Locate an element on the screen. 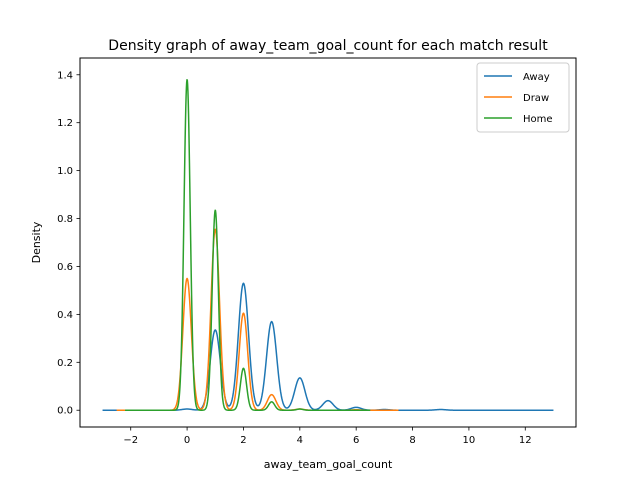  legend-label-draw: Draw is located at coordinates (536, 98).